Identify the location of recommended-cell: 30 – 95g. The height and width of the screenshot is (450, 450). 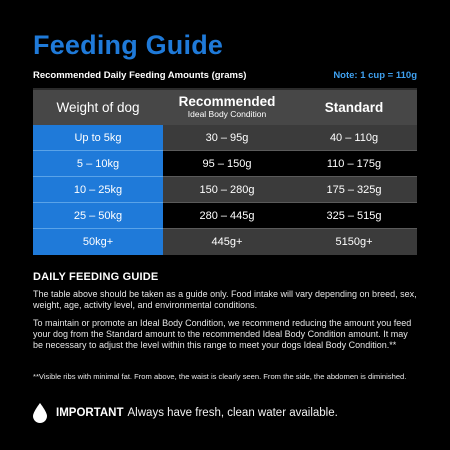
(227, 138).